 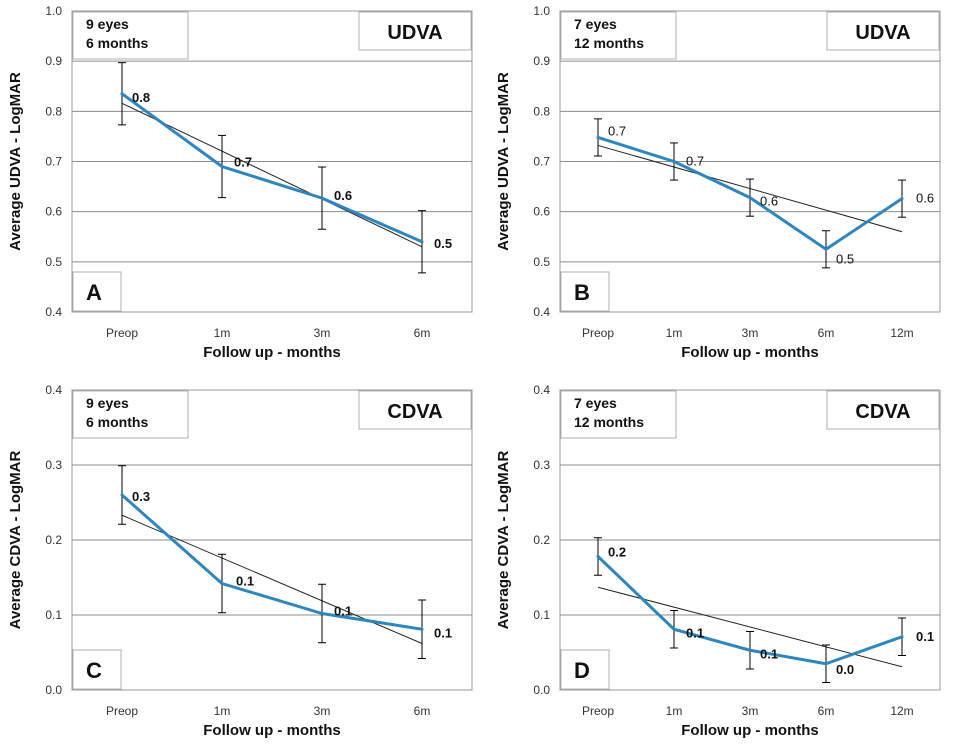 What do you see at coordinates (845, 669) in the screenshot?
I see `data-label: 0.0` at bounding box center [845, 669].